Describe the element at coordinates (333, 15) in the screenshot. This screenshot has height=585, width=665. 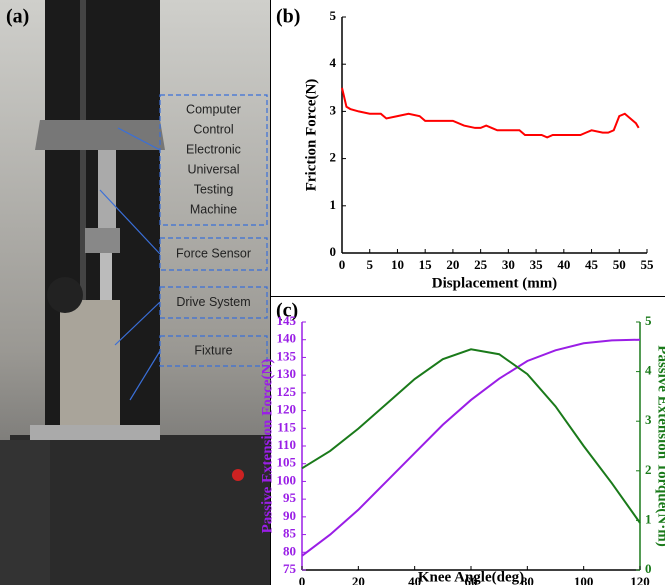
I see `y-tick-label: 5` at that location.